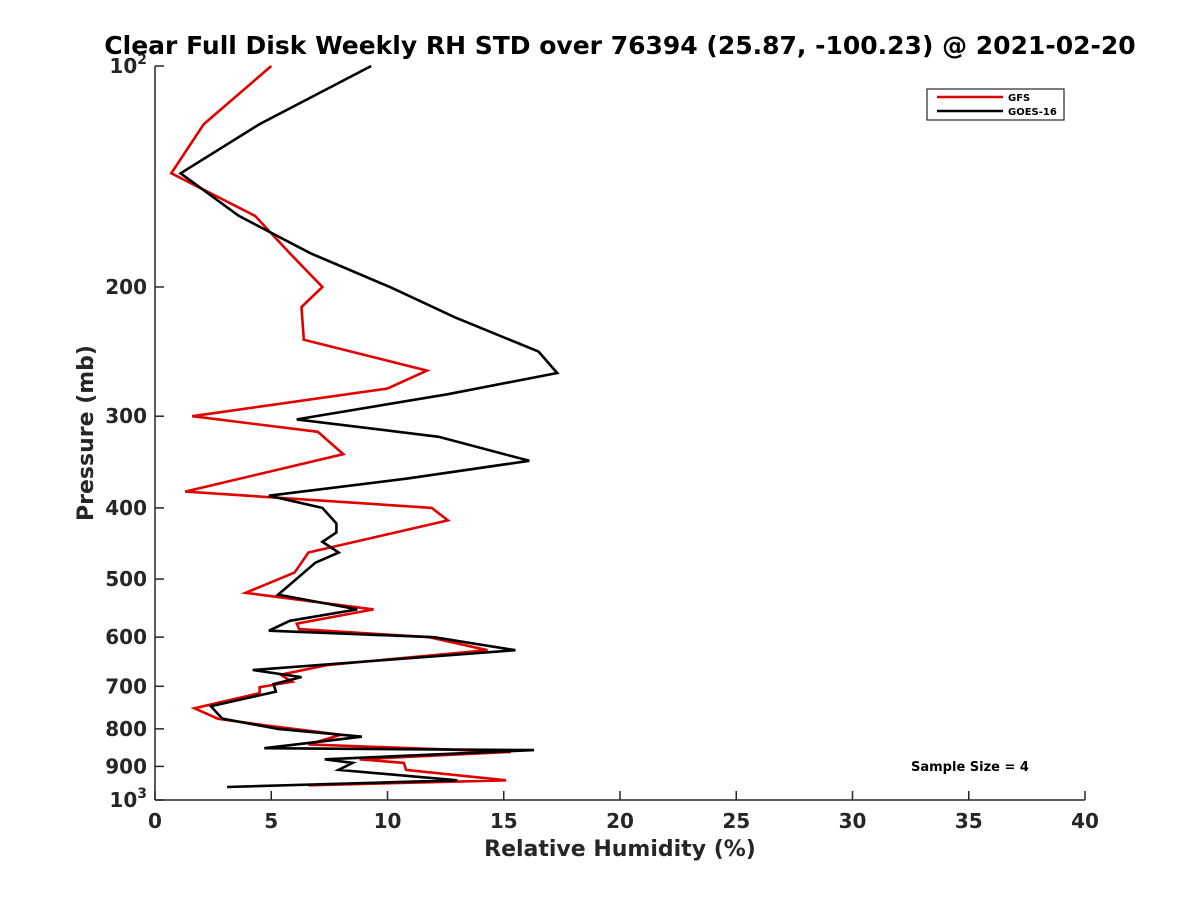  I want to click on x-ticks: 0 5 10 15 20 25 30 35 40, so click(623, 812).